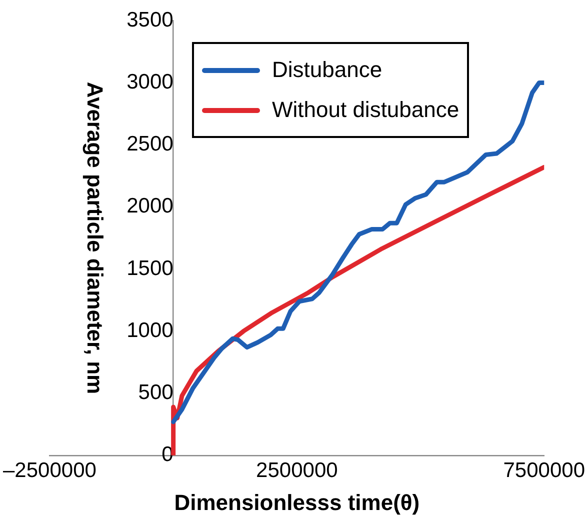  I want to click on y-tick-label: 2500, so click(150, 144).